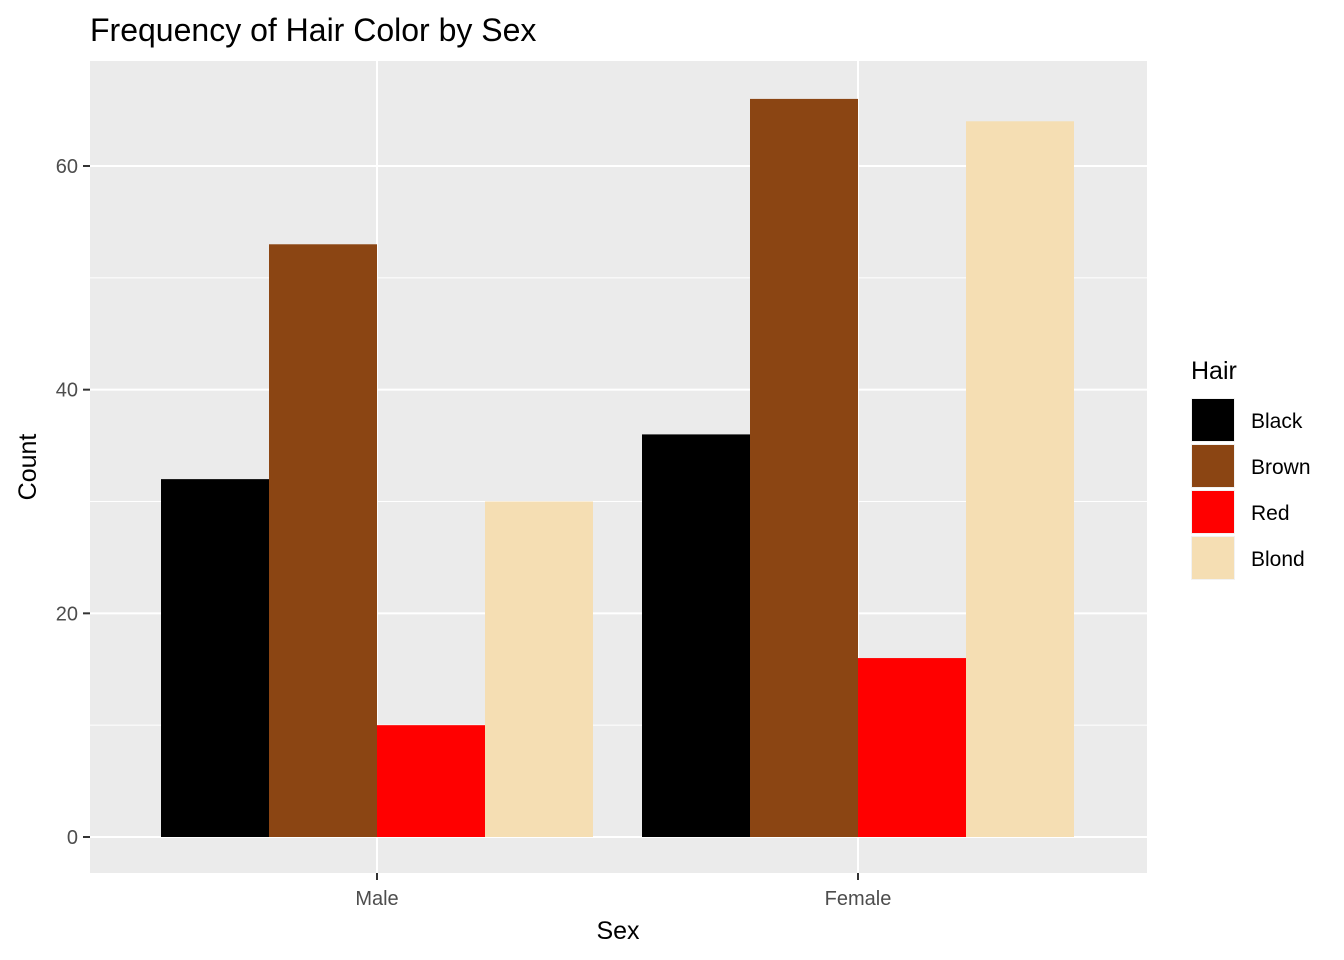 This screenshot has width=1344, height=960. Describe the element at coordinates (1213, 466) in the screenshot. I see `legend-key-brown` at that location.